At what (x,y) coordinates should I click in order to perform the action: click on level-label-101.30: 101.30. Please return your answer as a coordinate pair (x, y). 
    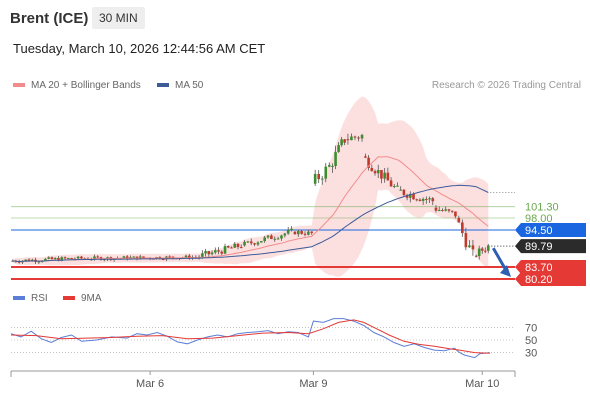
    Looking at the image, I should click on (542, 208).